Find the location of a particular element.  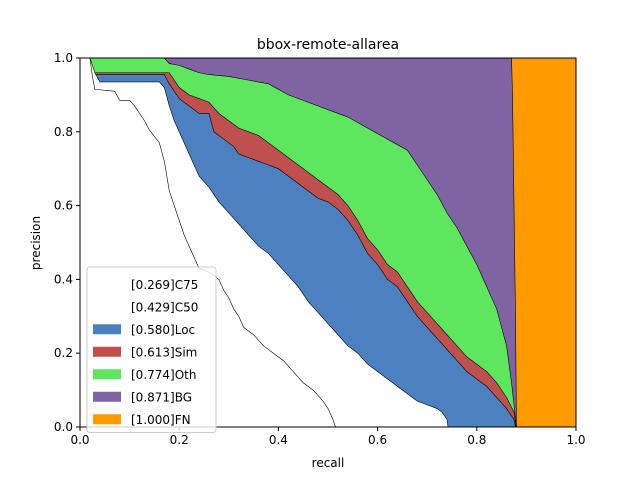

legend-label-oth: [0.774]Oth is located at coordinates (163, 375).